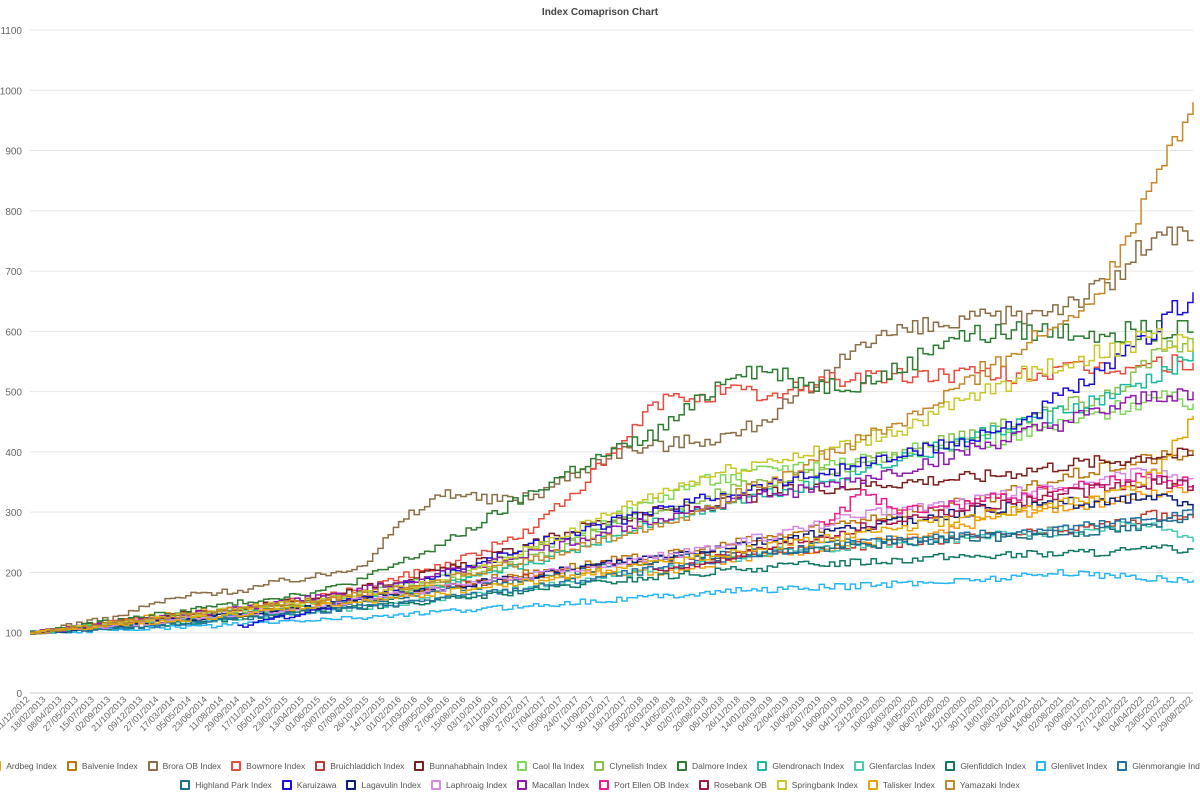  I want to click on legend-item: Glenmorangie Index, so click(1158, 766).